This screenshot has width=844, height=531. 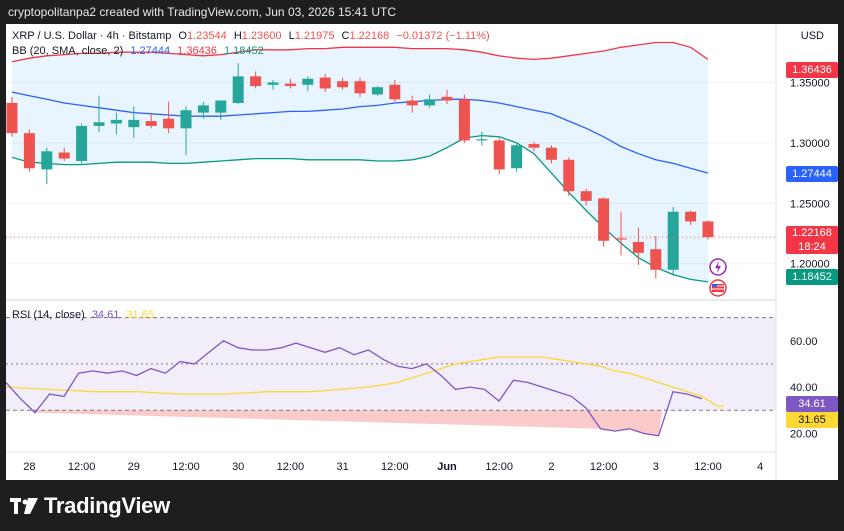 I want to click on flag-icon, so click(x=718, y=288).